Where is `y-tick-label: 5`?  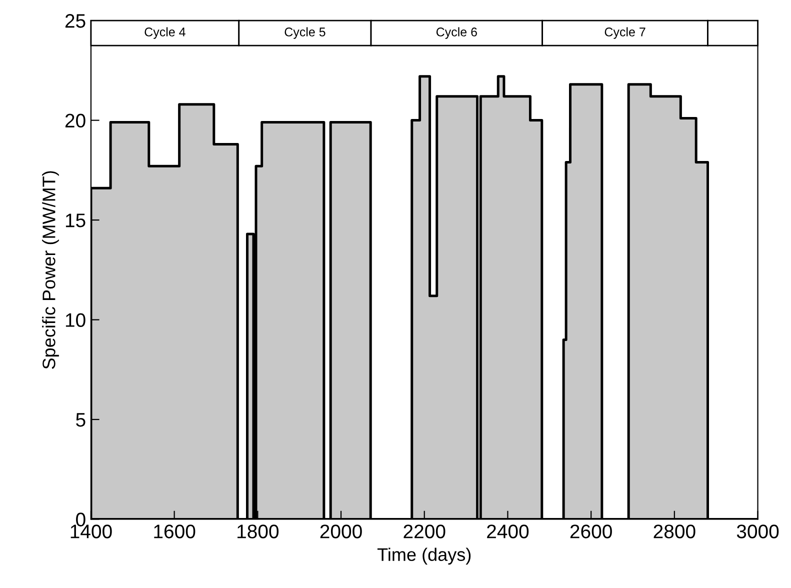
y-tick-label: 5 is located at coordinates (81, 420).